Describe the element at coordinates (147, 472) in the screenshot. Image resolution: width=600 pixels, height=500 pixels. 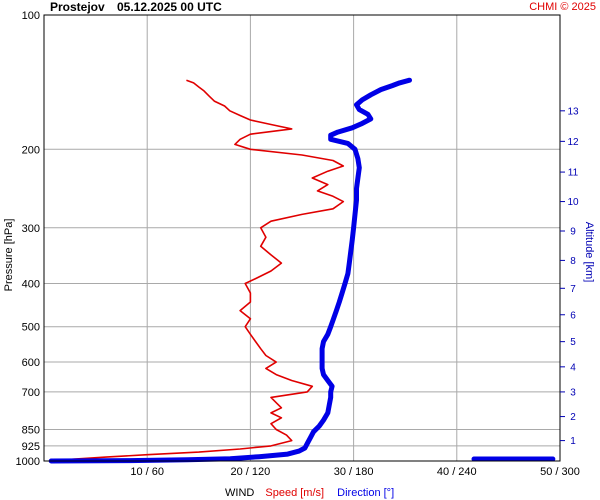
I see `x-tick-label: 10 / 60` at that location.